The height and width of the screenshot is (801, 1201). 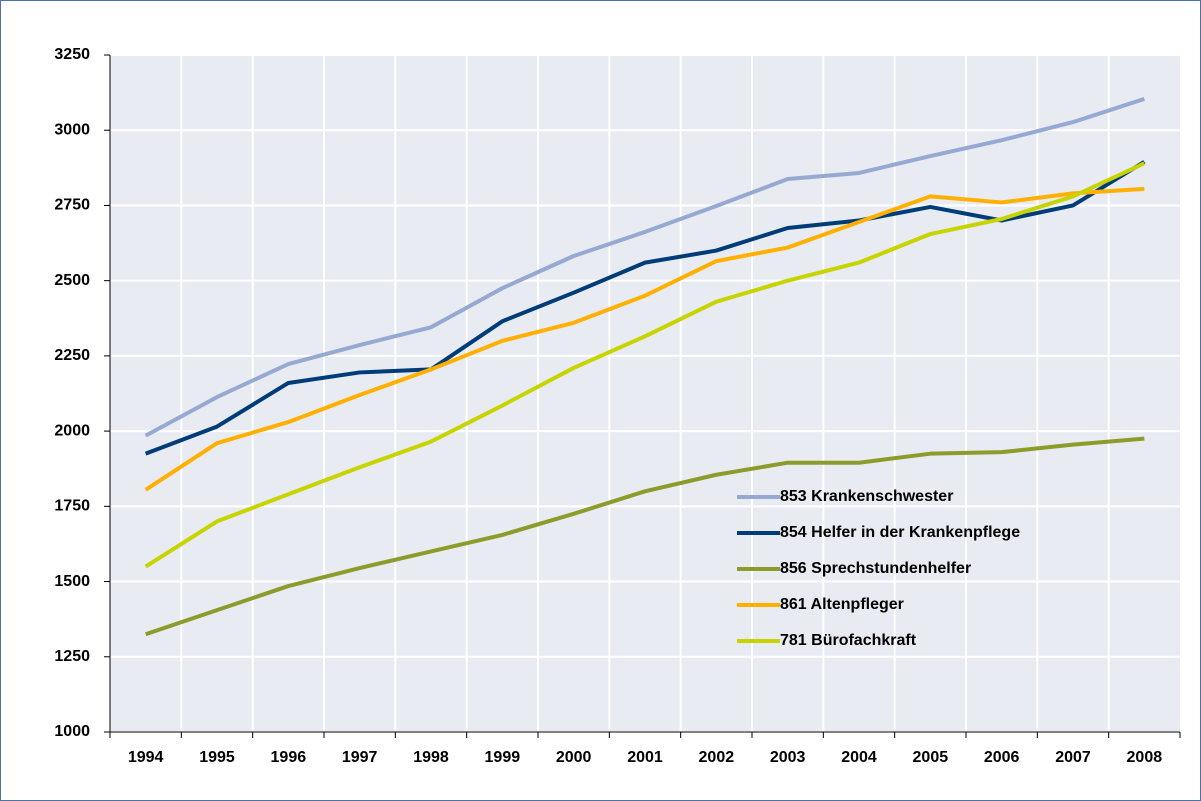 What do you see at coordinates (645, 757) in the screenshot?
I see `x-tick-label: 2001` at bounding box center [645, 757].